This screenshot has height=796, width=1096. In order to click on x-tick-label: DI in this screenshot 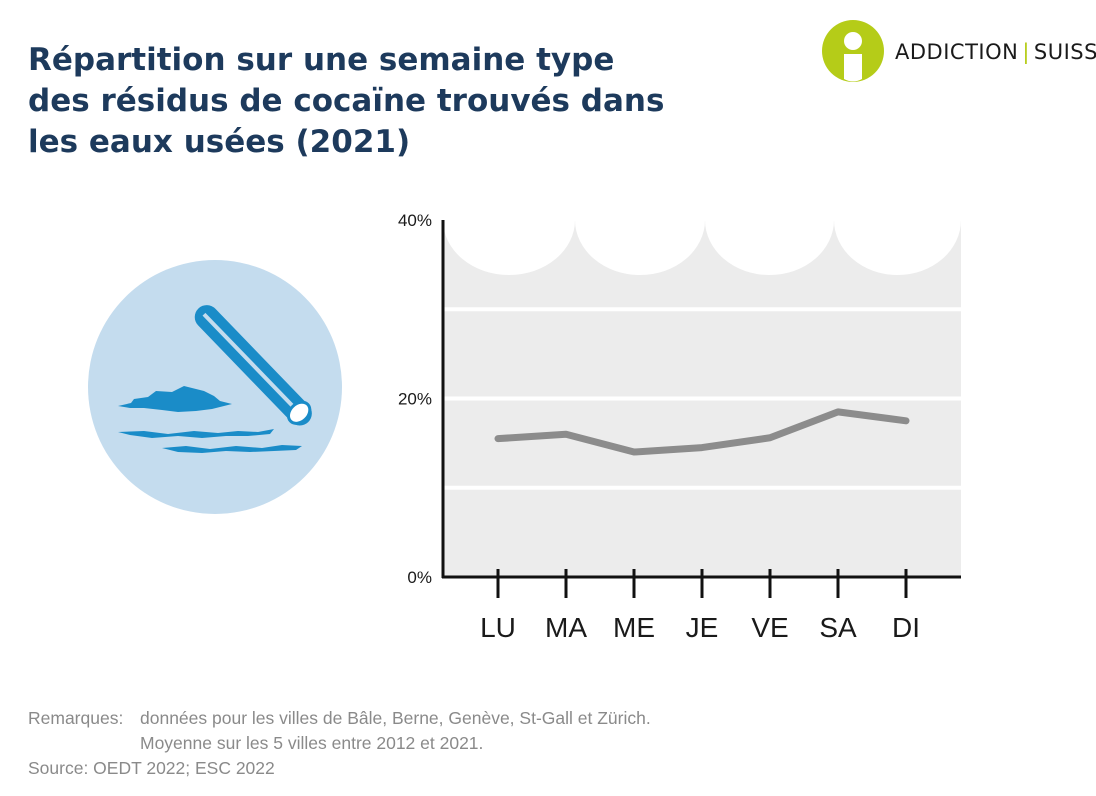, I will do `click(906, 627)`.